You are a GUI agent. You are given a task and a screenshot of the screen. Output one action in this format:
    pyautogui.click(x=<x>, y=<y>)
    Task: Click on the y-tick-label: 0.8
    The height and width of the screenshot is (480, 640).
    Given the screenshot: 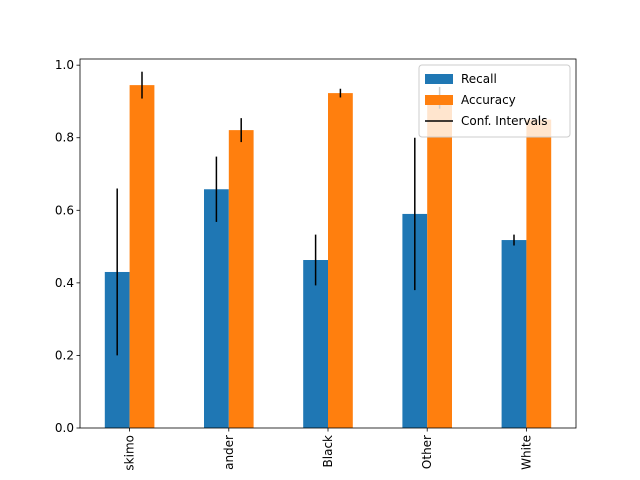 What is the action you would take?
    pyautogui.click(x=64, y=138)
    